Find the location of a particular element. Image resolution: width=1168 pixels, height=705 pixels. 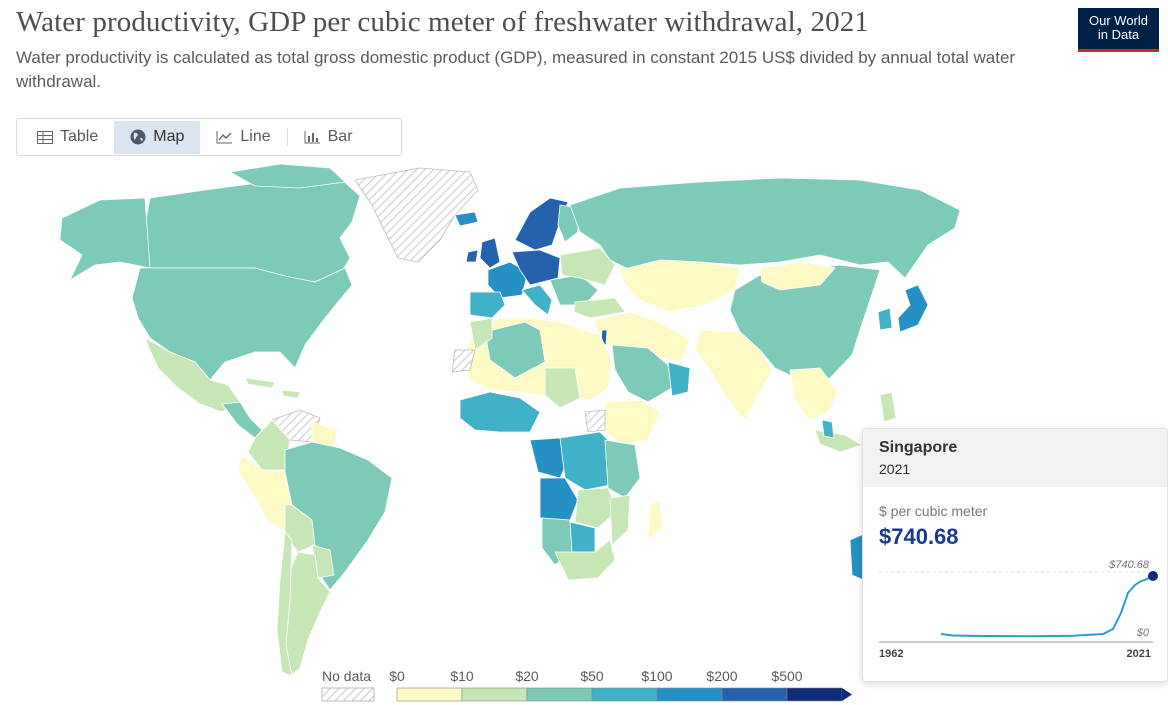

region-madagascar is located at coordinates (655, 520).